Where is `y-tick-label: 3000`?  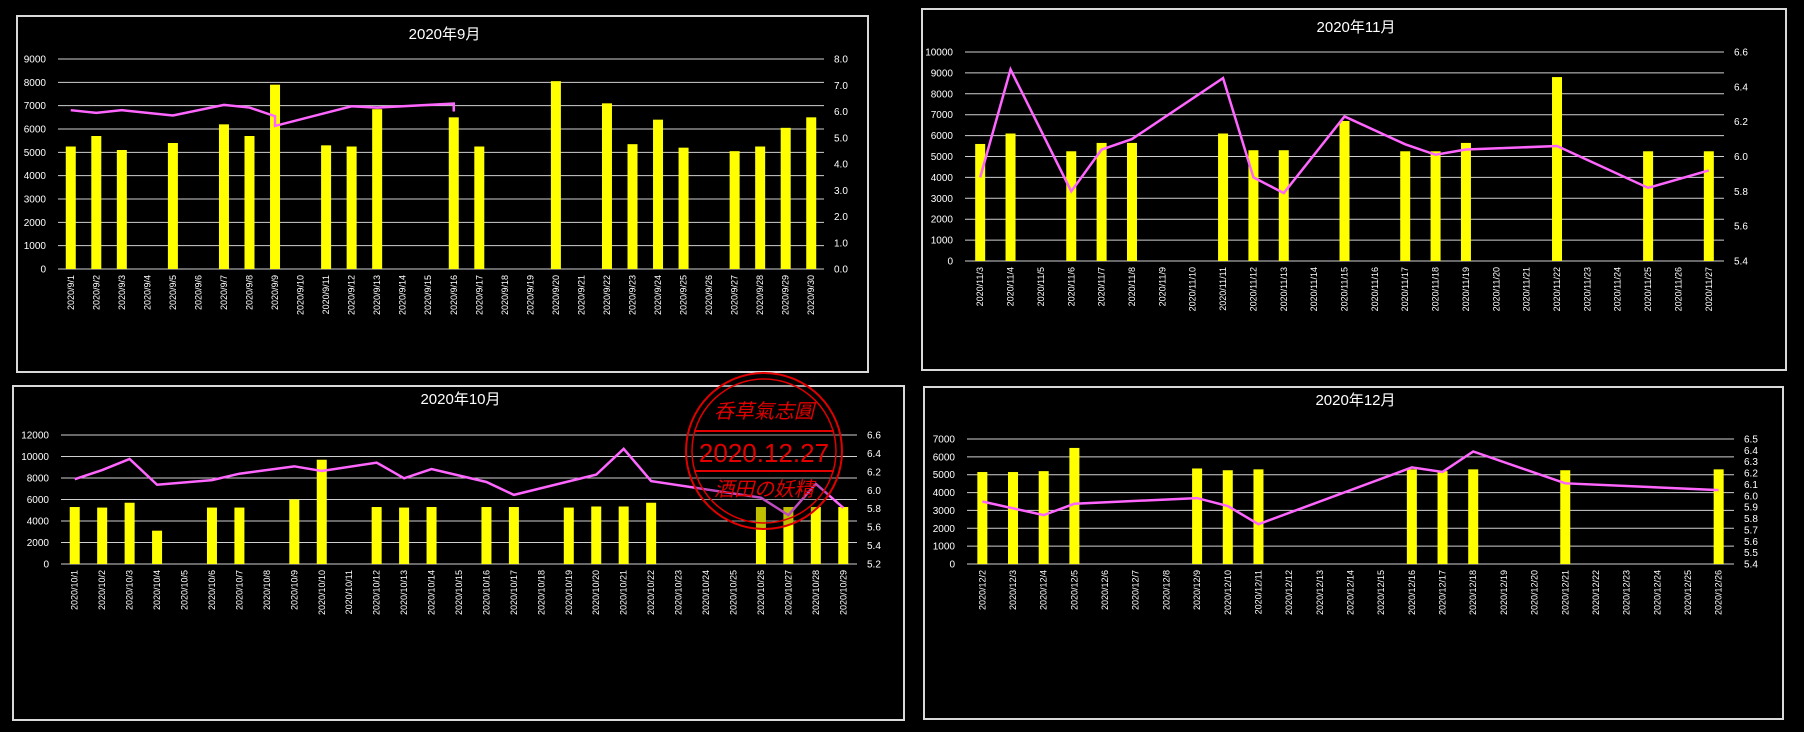
y-tick-label: 3000 is located at coordinates (942, 199).